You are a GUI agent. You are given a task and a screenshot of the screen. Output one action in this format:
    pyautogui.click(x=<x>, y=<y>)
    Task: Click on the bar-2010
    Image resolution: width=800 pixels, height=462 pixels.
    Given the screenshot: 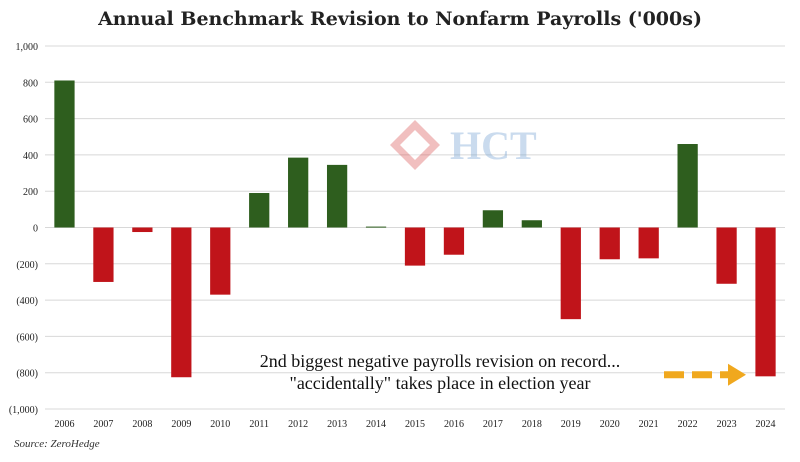 What is the action you would take?
    pyautogui.click(x=220, y=261)
    